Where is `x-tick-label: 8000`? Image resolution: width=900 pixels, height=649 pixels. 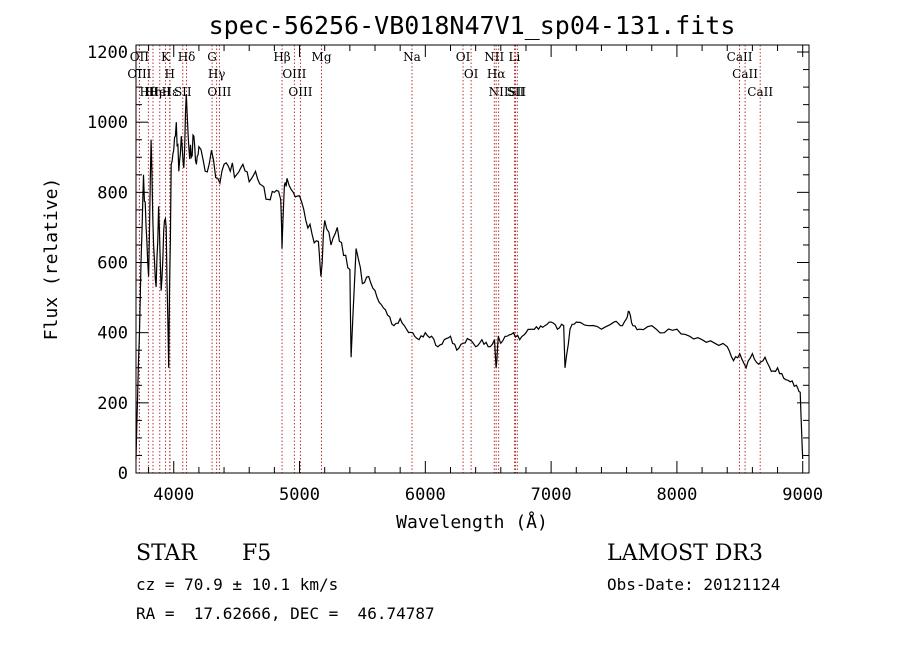
x-tick-label: 8000 is located at coordinates (676, 495).